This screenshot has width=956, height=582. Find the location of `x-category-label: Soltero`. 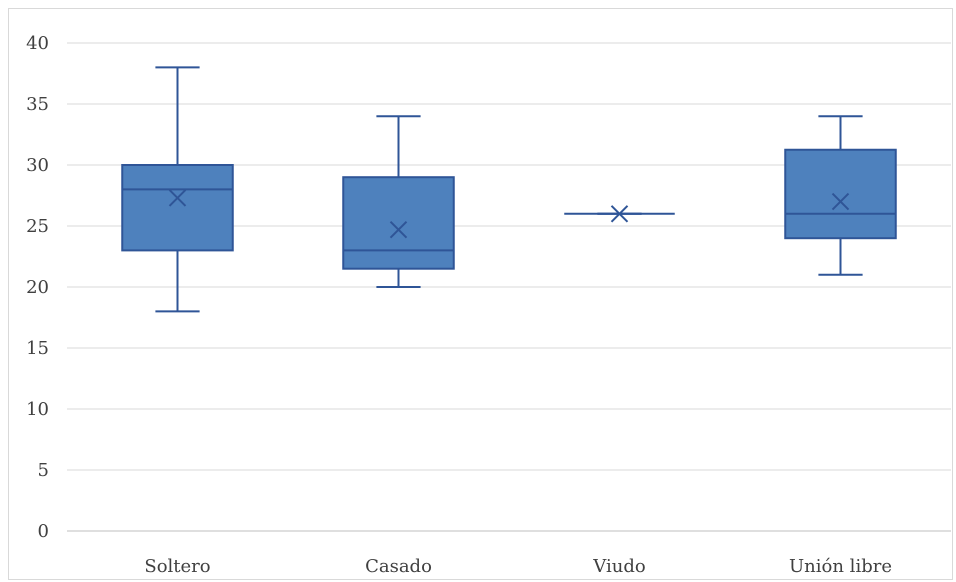

x-category-label: Soltero is located at coordinates (177, 566).